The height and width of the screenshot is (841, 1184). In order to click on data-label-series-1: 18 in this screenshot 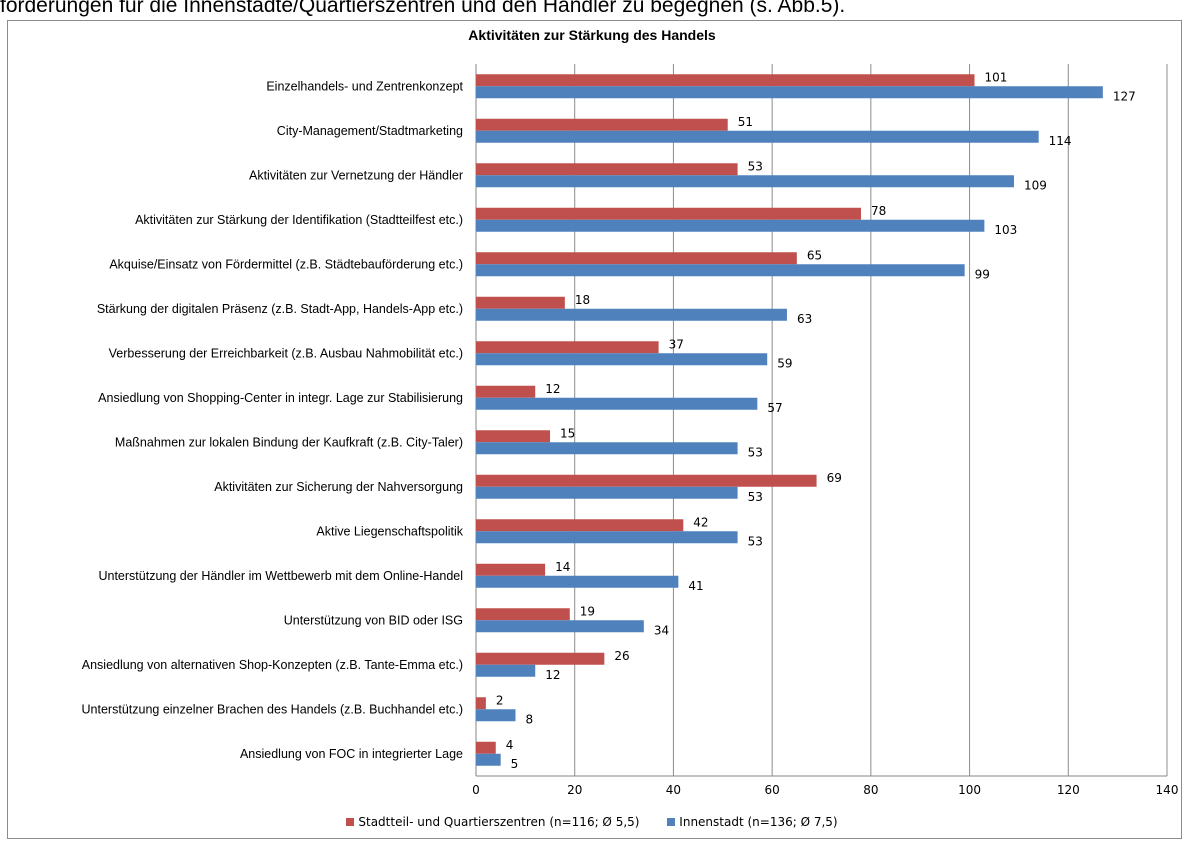, I will do `click(582, 300)`.